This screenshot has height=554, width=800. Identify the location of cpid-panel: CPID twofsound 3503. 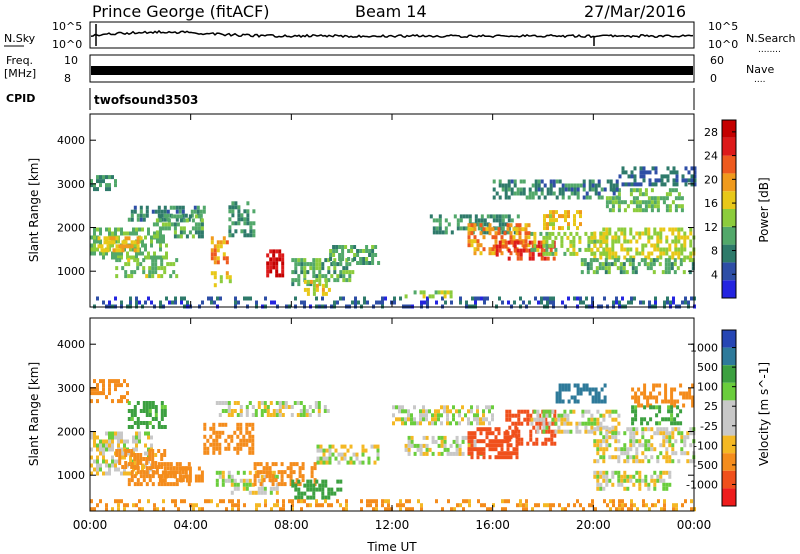
(350, 99).